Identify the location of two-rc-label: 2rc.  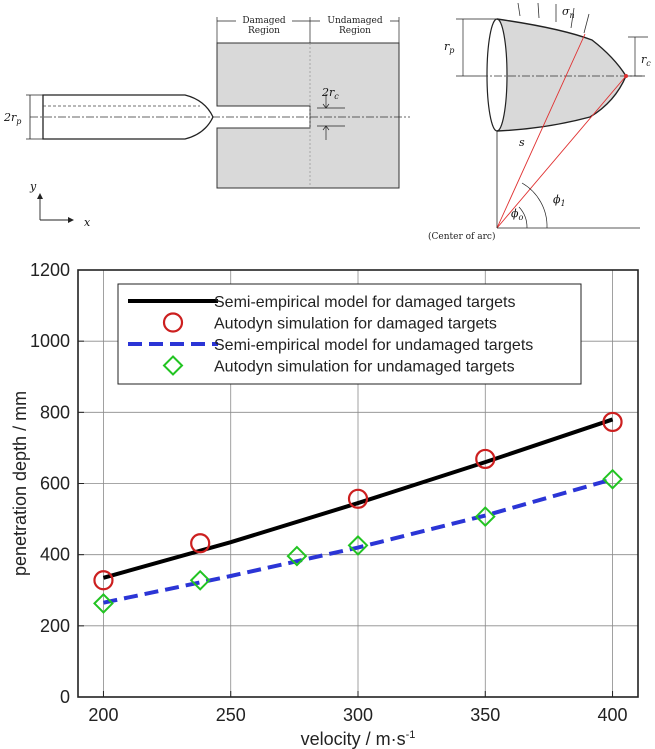
(330, 93).